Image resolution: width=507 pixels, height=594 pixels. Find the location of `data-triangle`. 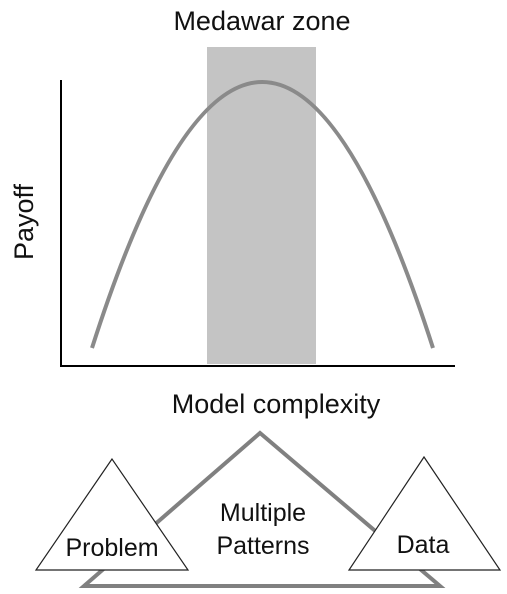

data-triangle is located at coordinates (424, 513).